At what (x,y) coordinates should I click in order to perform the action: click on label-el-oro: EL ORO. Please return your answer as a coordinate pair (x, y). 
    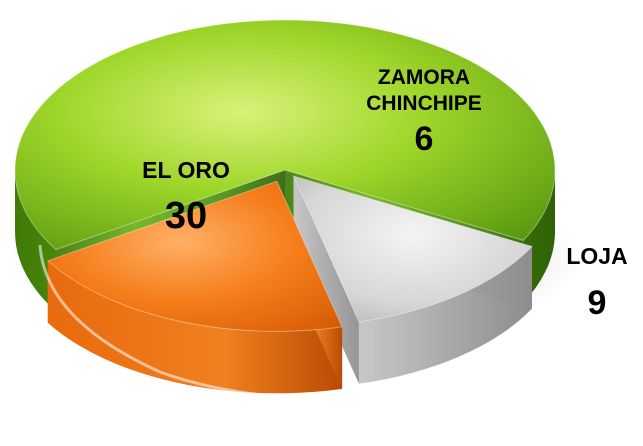
    Looking at the image, I should click on (186, 170).